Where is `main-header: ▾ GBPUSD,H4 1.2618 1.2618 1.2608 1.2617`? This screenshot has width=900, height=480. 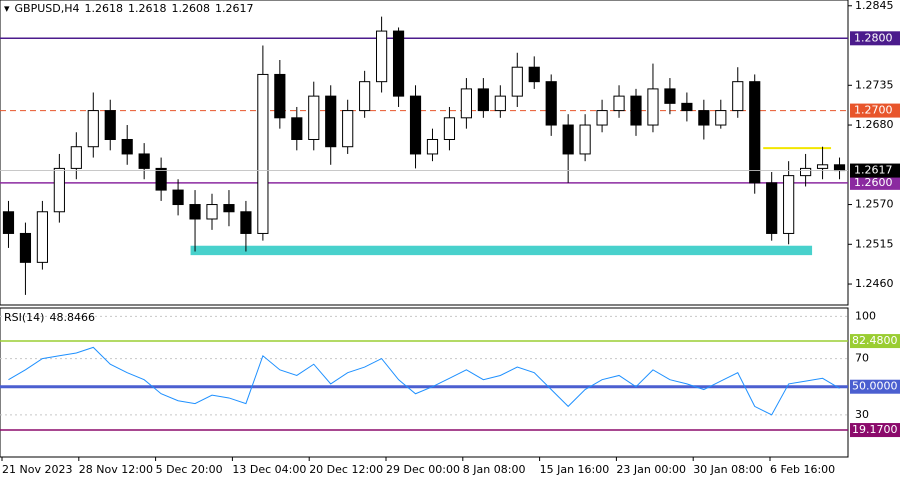 main-header: ▾ GBPUSD,H4 1.2618 1.2618 1.2608 1.2617 is located at coordinates (129, 8).